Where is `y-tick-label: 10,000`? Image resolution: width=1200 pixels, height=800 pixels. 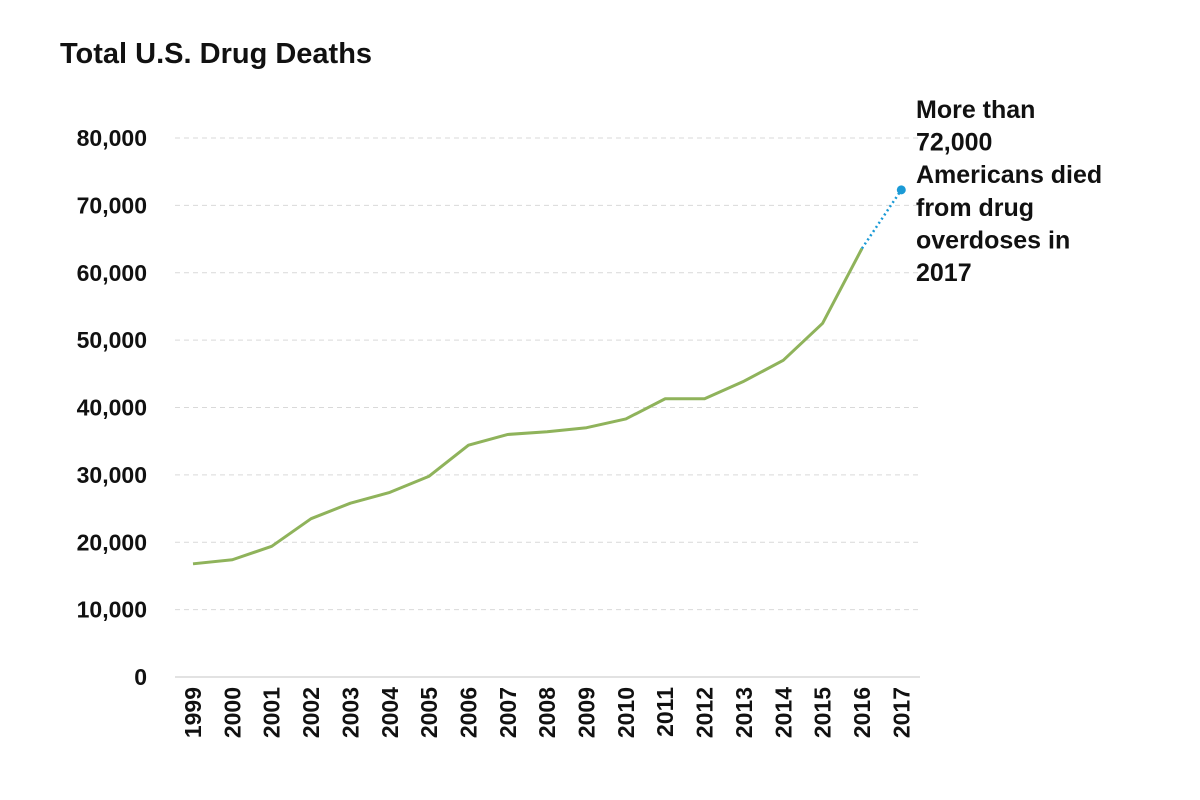 y-tick-label: 10,000 is located at coordinates (112, 610).